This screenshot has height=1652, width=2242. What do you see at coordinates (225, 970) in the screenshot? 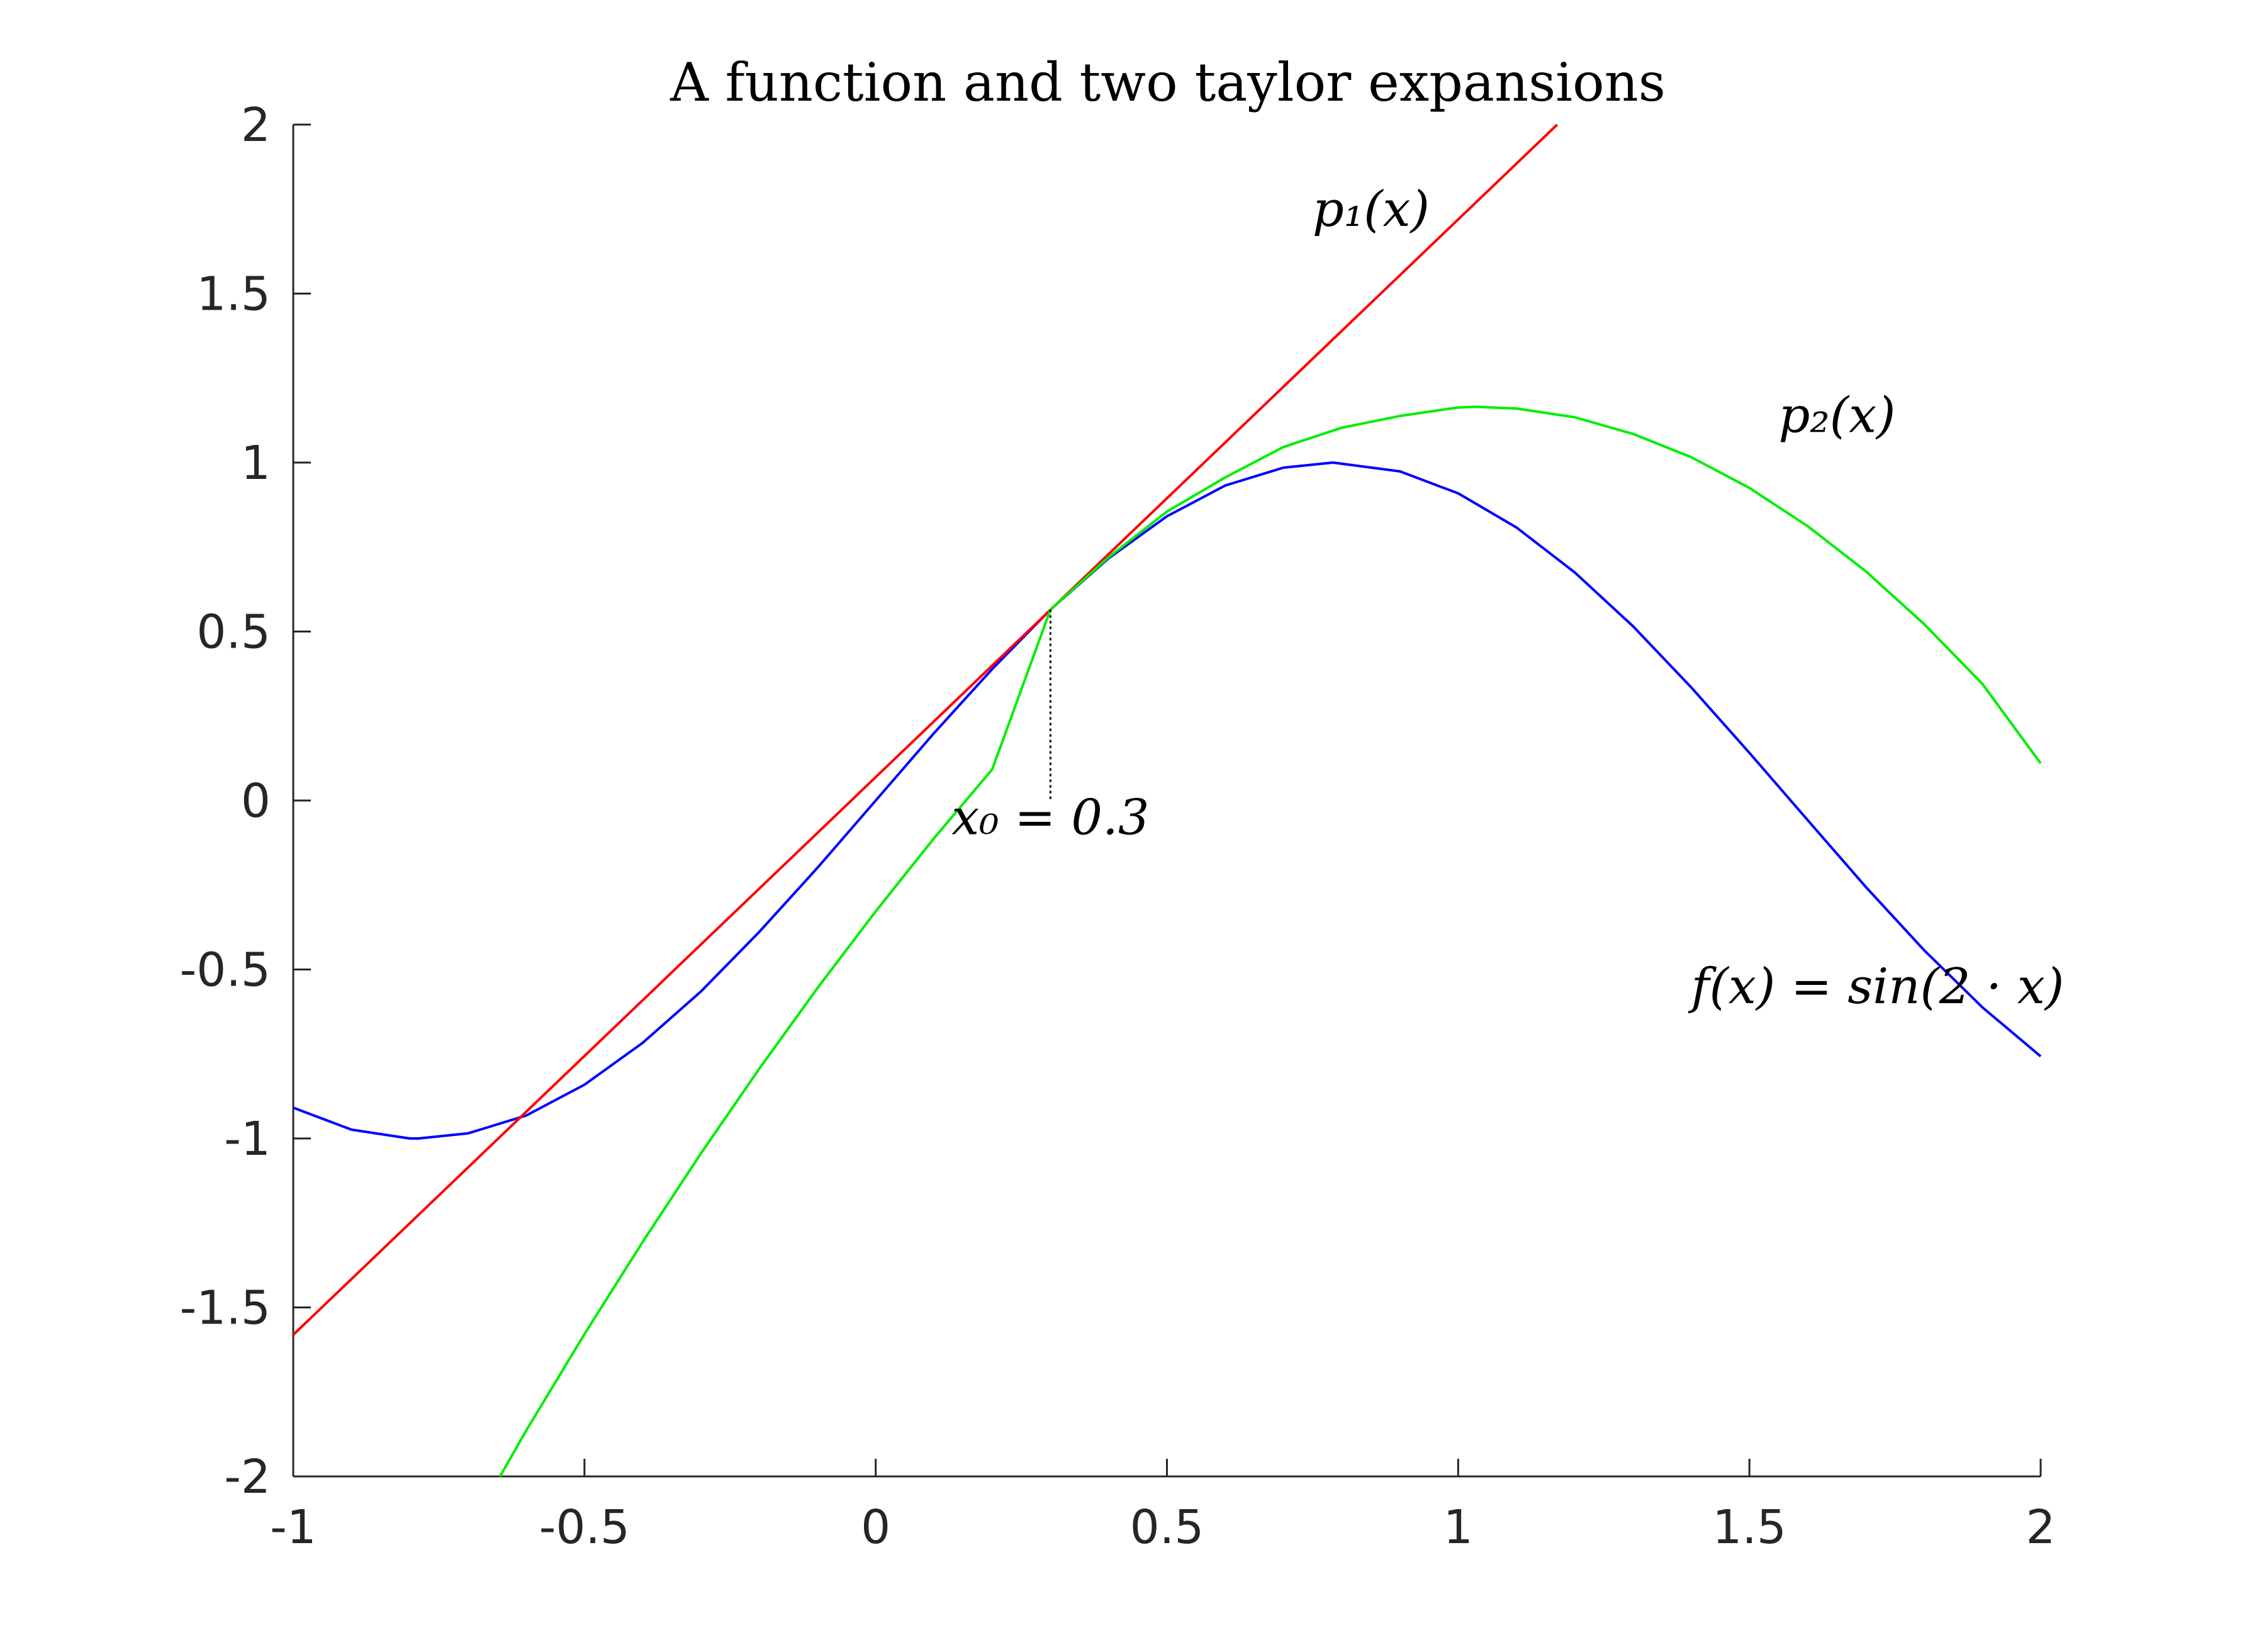
I see `y-tick-label: -0.5` at bounding box center [225, 970].